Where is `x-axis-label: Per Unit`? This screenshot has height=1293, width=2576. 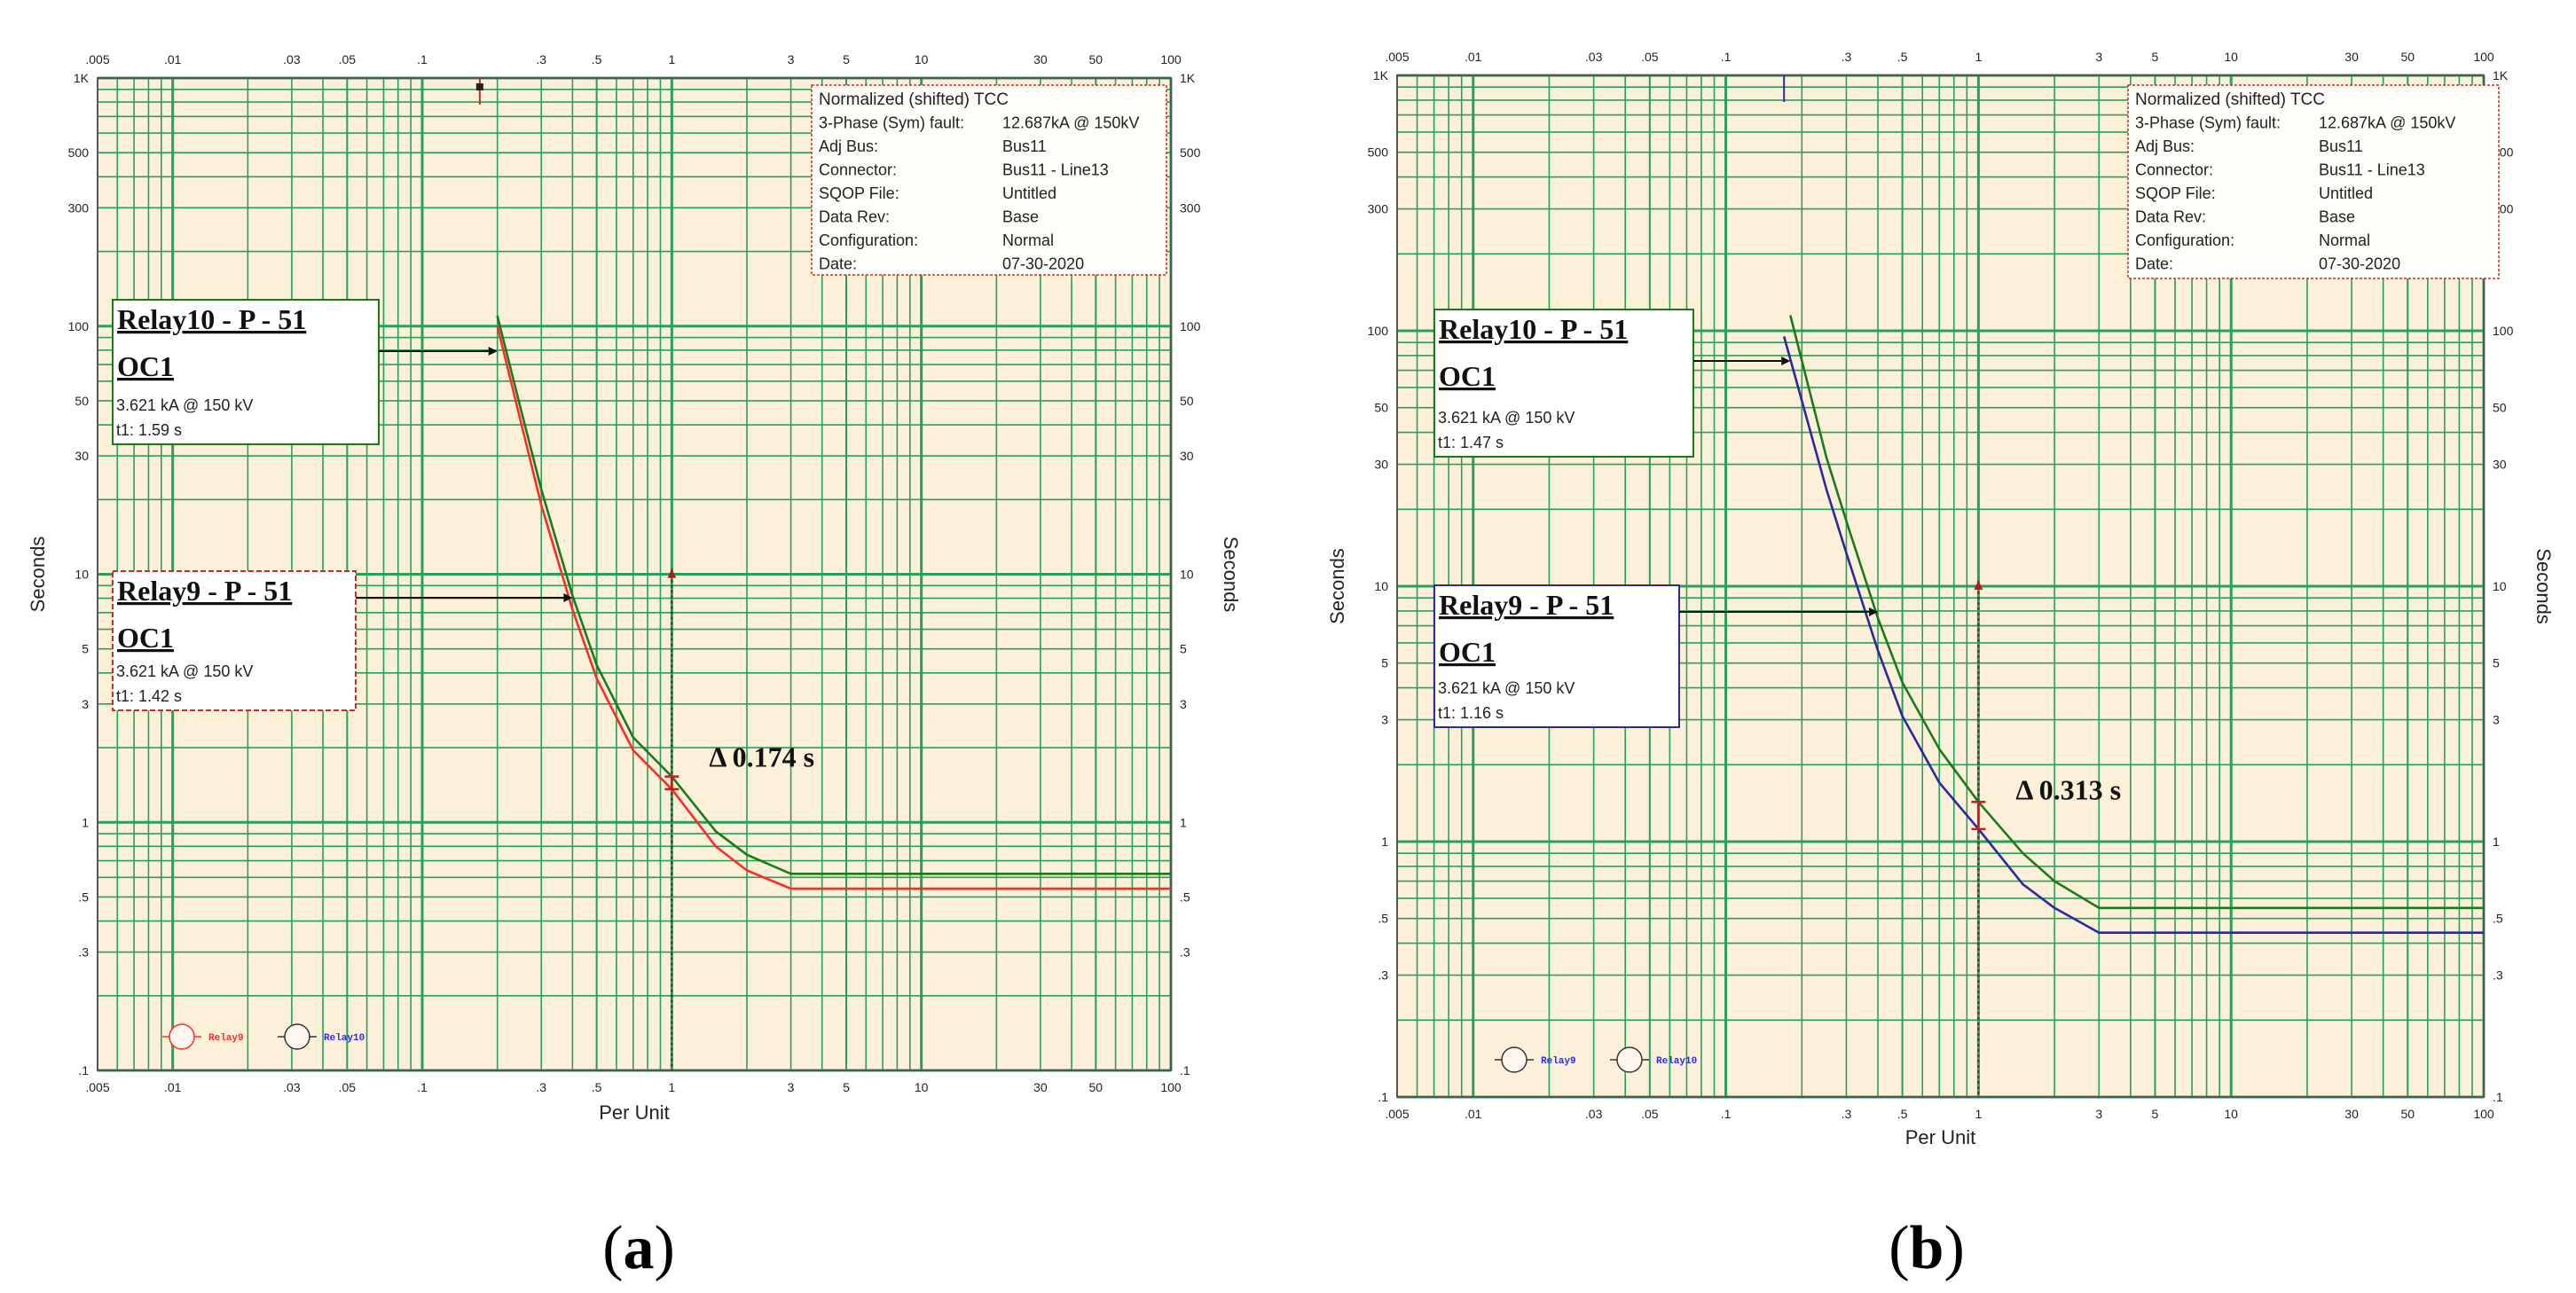 x-axis-label: Per Unit is located at coordinates (1940, 1137).